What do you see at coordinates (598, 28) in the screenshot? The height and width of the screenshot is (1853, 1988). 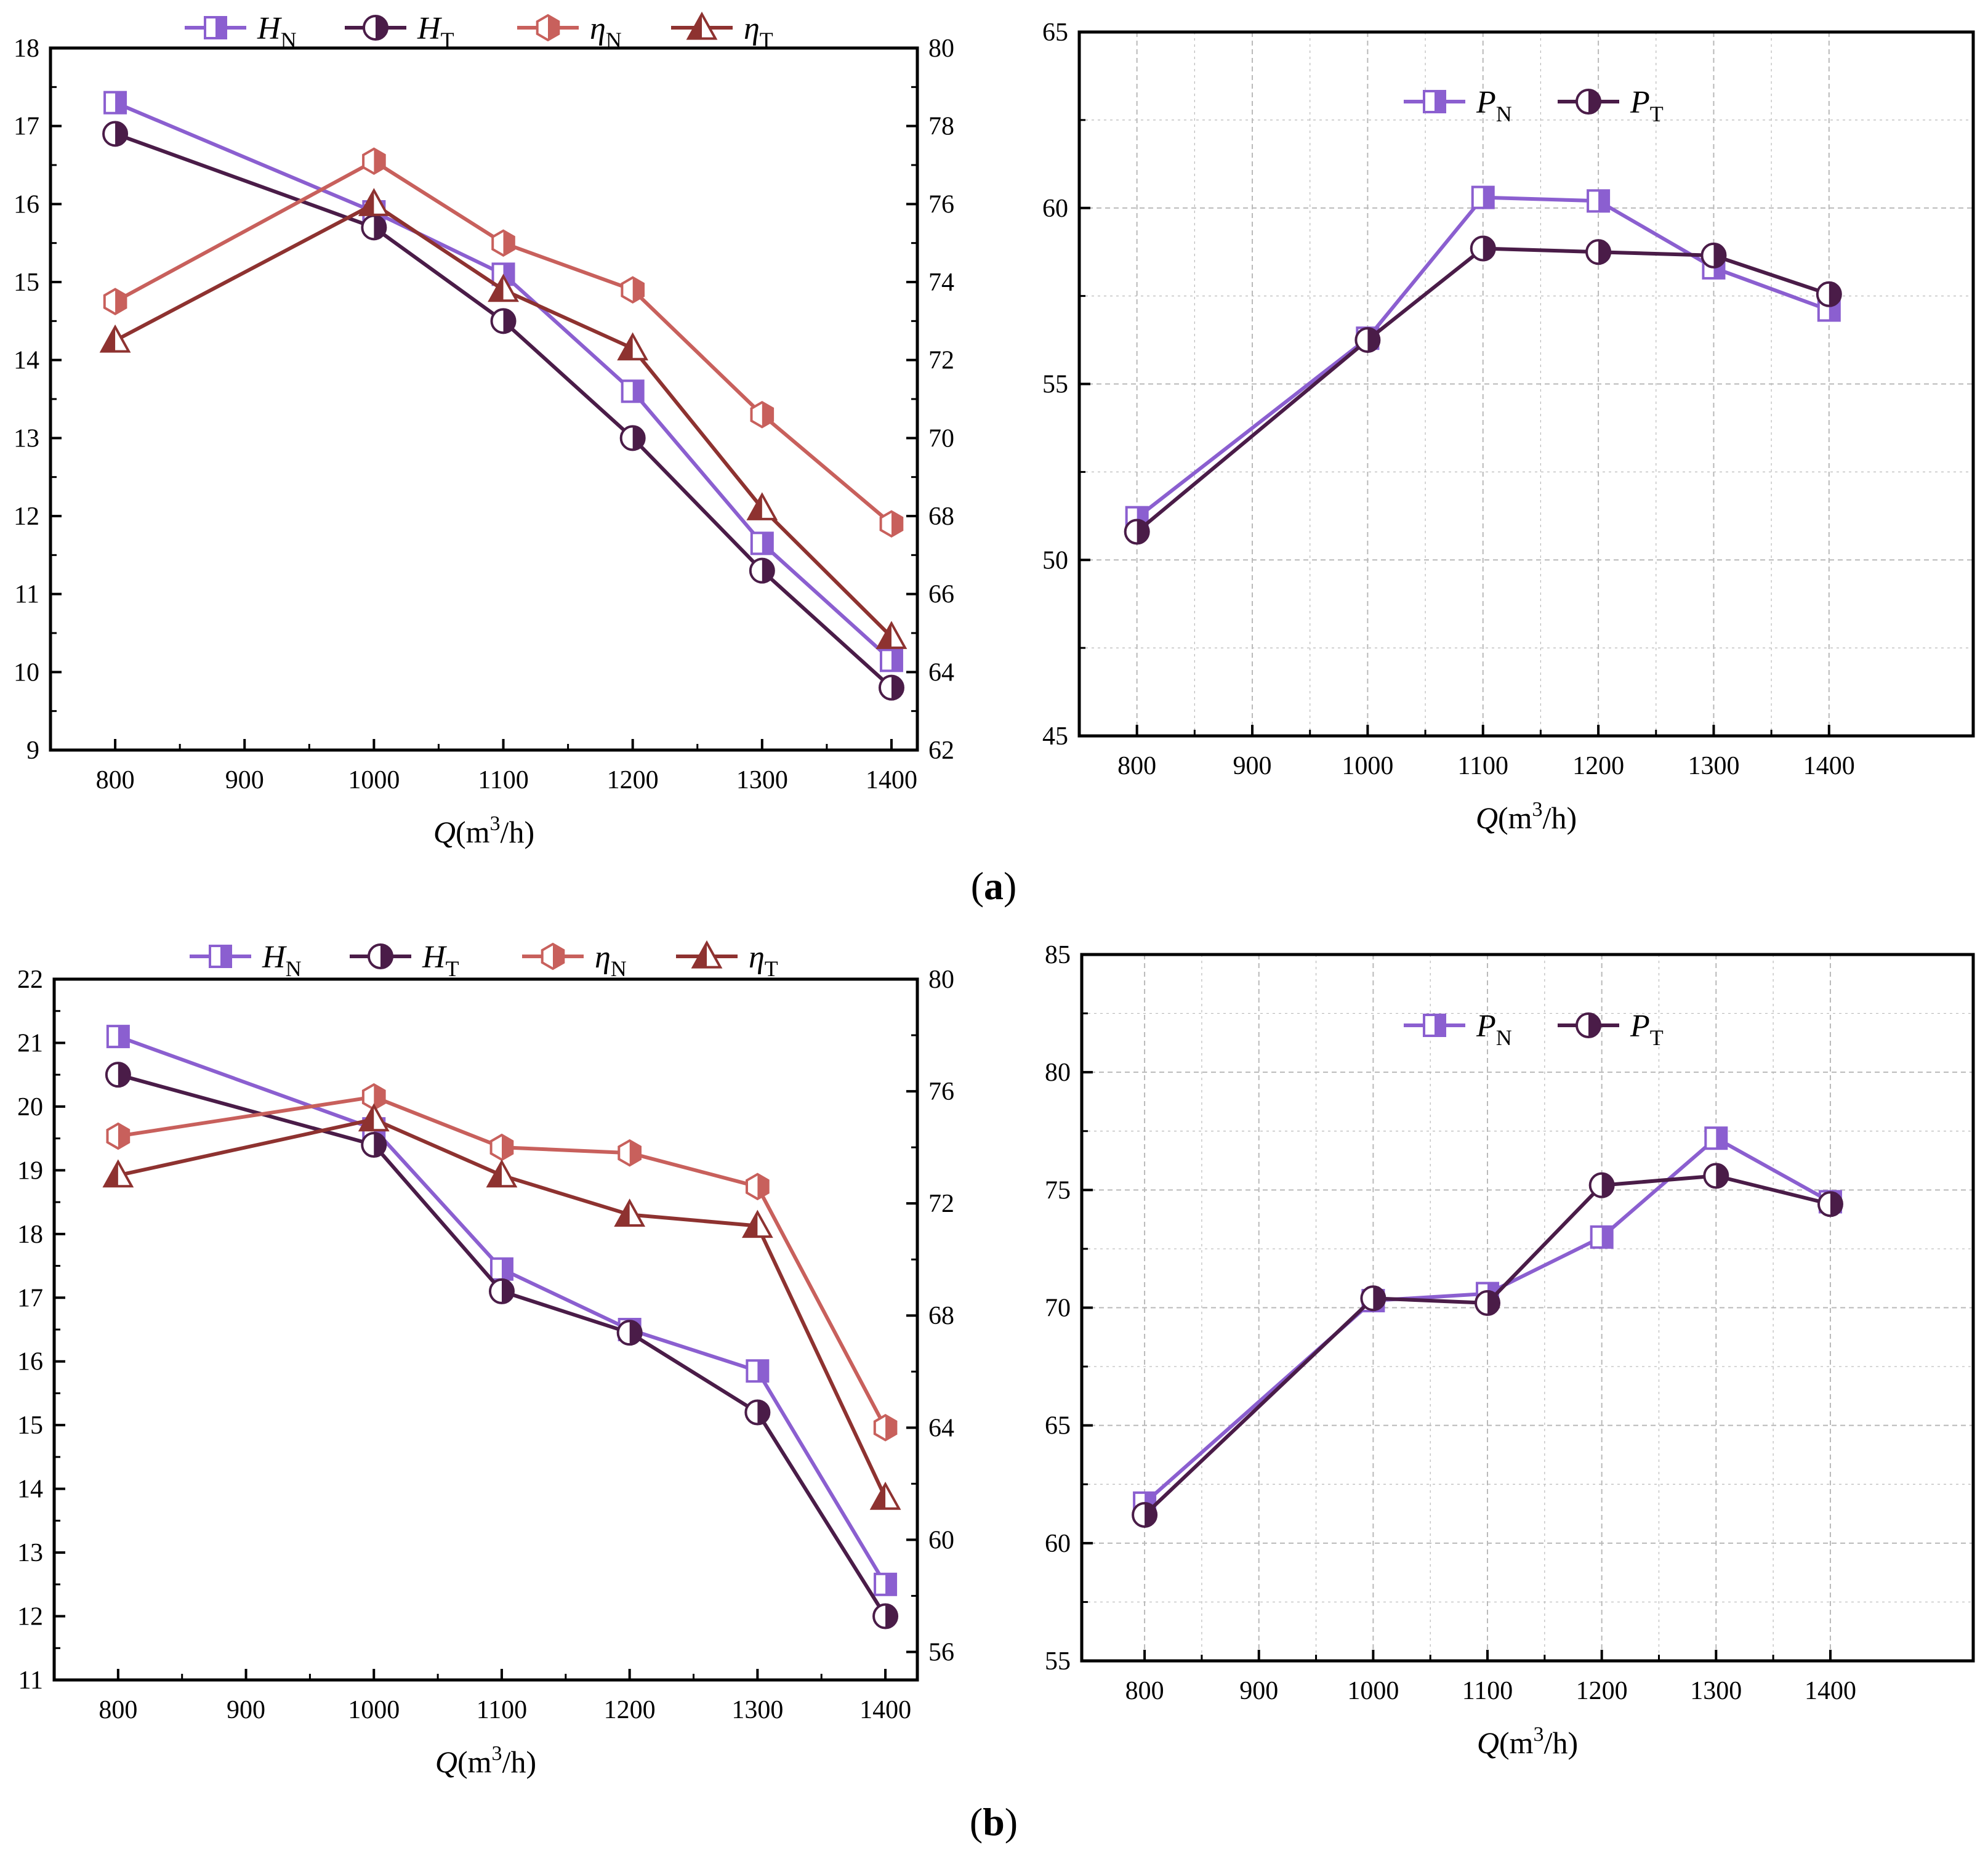 I see `legend-symbol: η` at bounding box center [598, 28].